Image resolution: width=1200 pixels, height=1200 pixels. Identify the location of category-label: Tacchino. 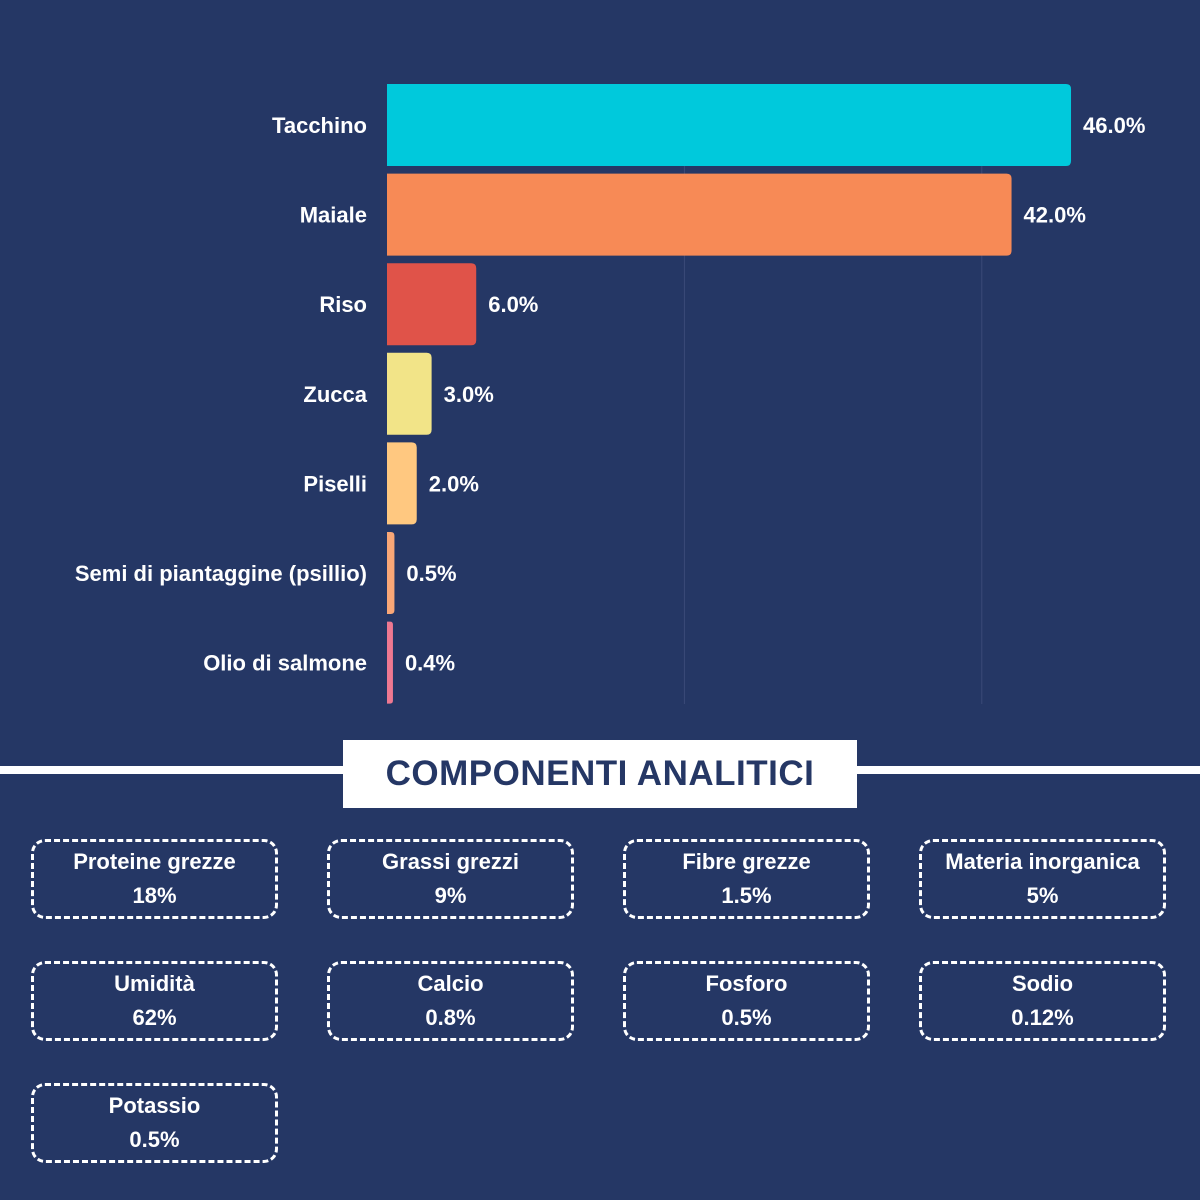
(319, 125).